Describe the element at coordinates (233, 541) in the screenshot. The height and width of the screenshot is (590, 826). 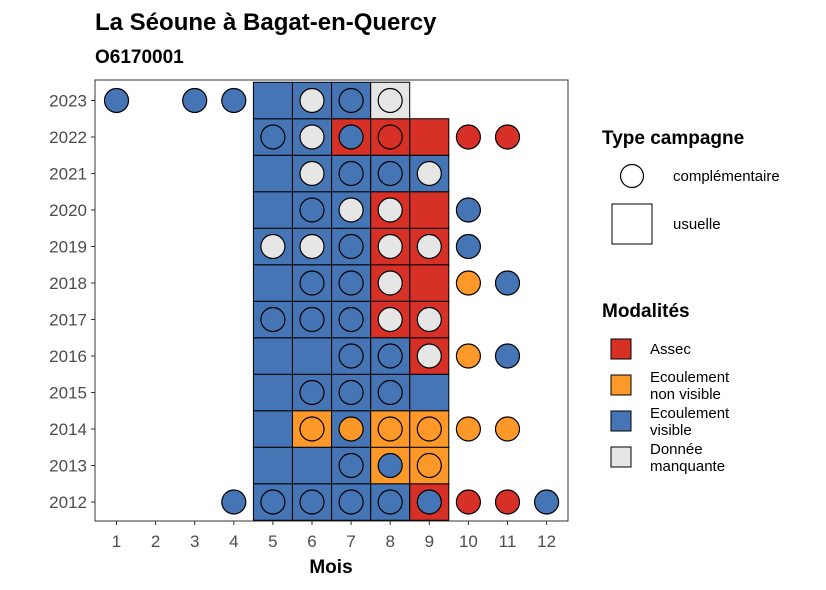
I see `x-tick-label-4: 4` at that location.